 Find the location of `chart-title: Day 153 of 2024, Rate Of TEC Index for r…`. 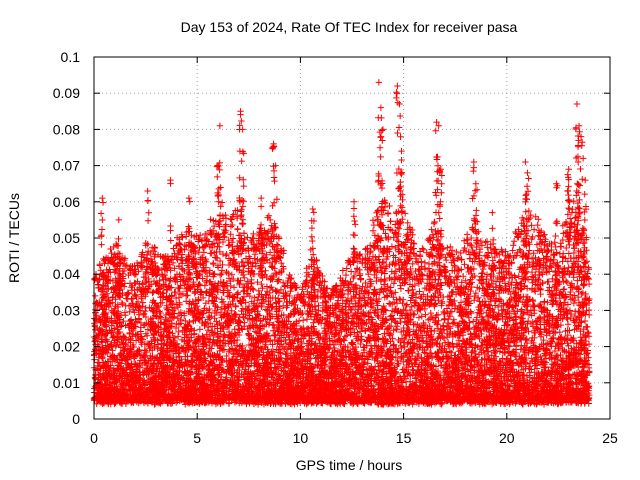

chart-title: Day 153 of 2024, Rate Of TEC Index for r… is located at coordinates (349, 27).